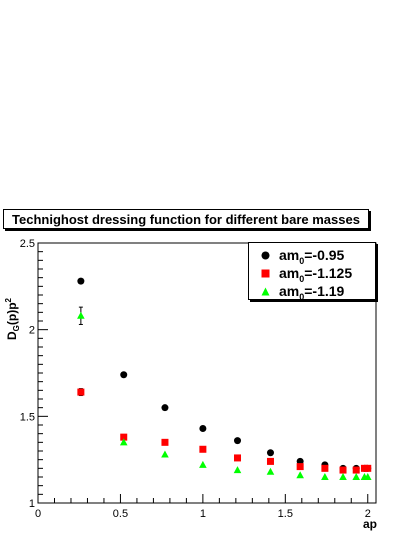 This screenshot has height=537, width=415. Describe the element at coordinates (27, 244) in the screenshot. I see `y-tick-label: 2.5` at that location.